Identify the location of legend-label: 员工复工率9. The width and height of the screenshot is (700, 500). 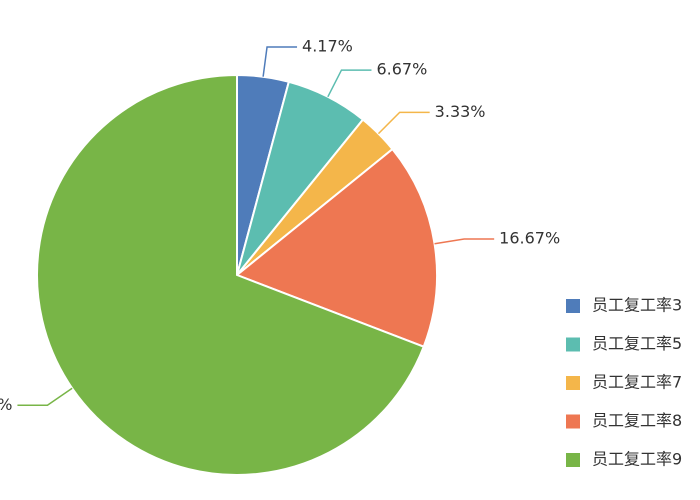
(637, 459).